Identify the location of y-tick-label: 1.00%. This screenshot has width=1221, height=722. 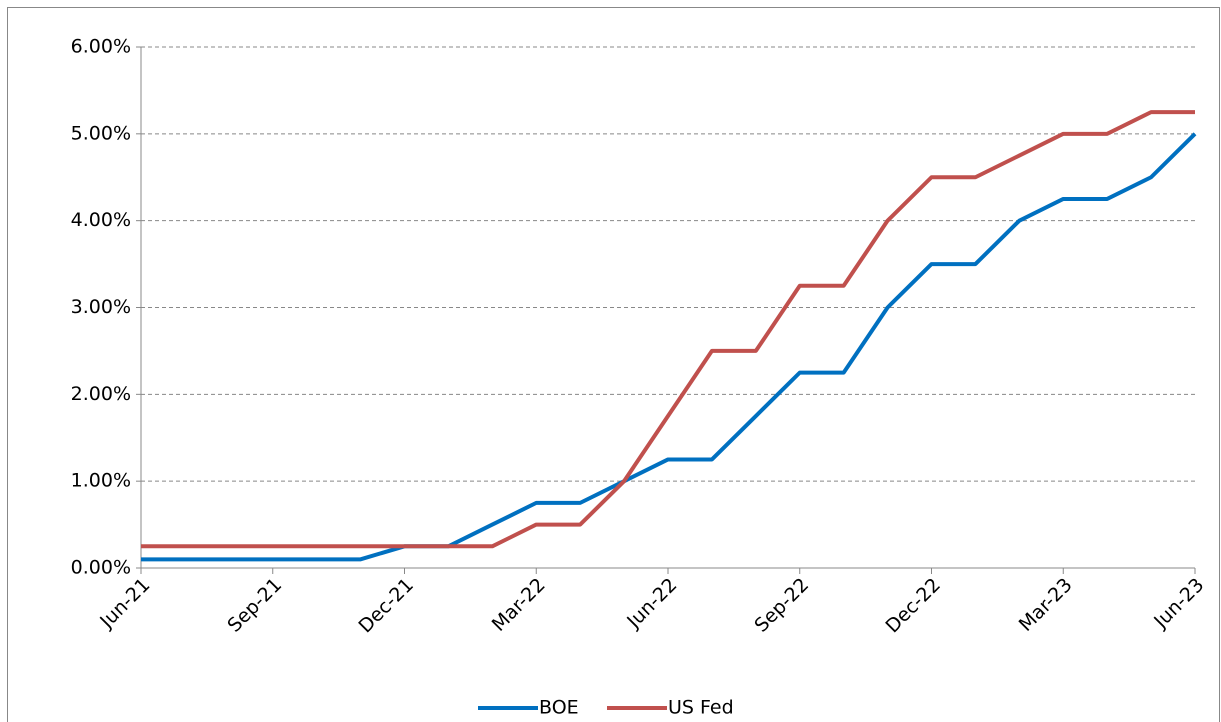
(101, 481).